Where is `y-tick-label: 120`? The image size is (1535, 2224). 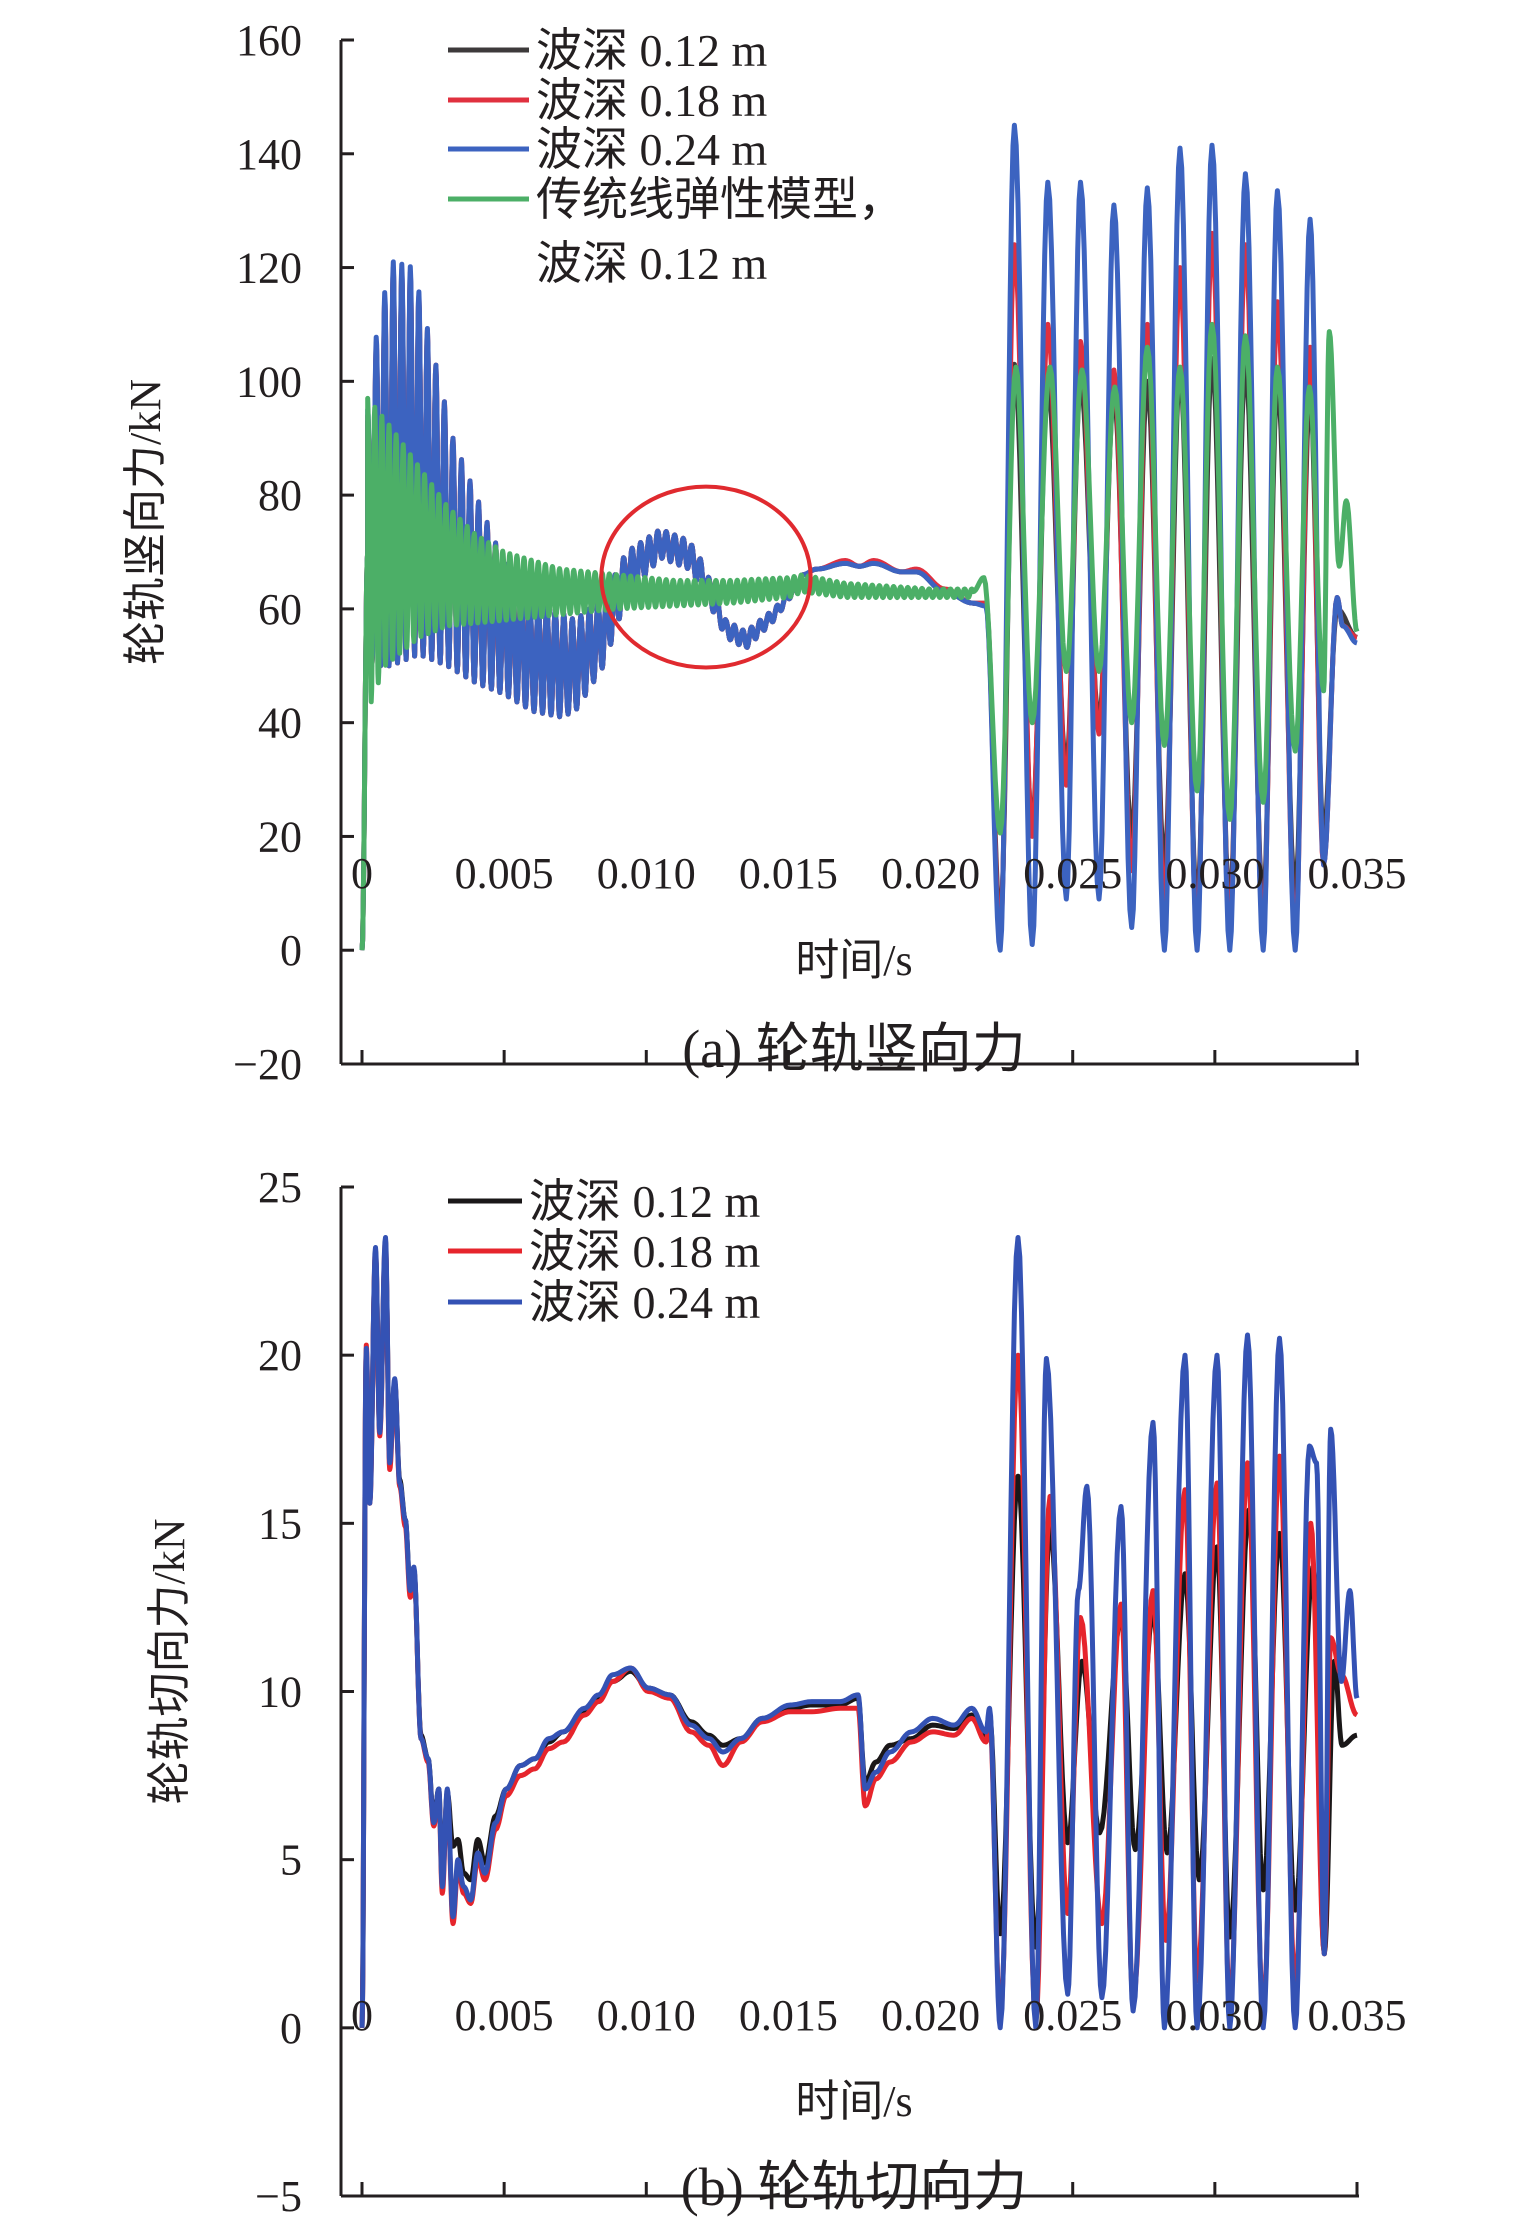
y-tick-label: 120 is located at coordinates (269, 268).